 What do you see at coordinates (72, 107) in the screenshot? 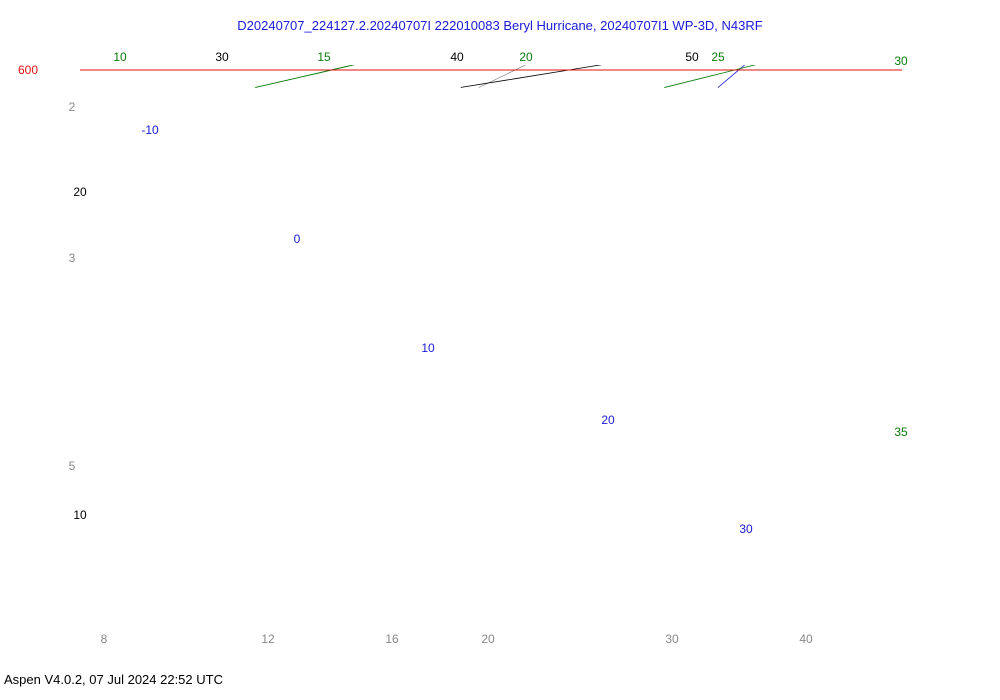
I see `mixing-ratio-label: 2` at bounding box center [72, 107].